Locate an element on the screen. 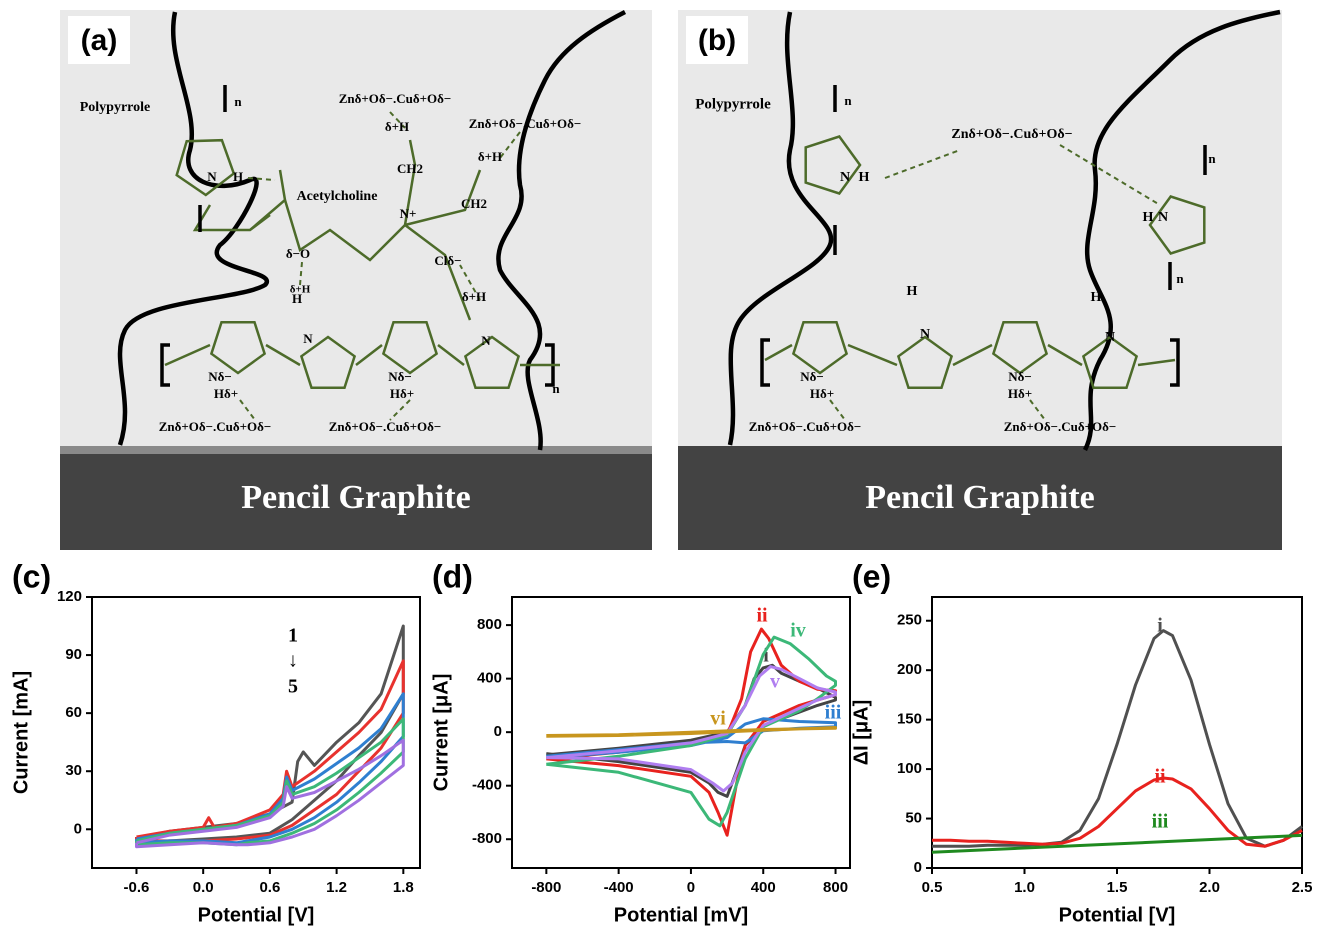  x-tick-label: 2.5 is located at coordinates (1302, 887).